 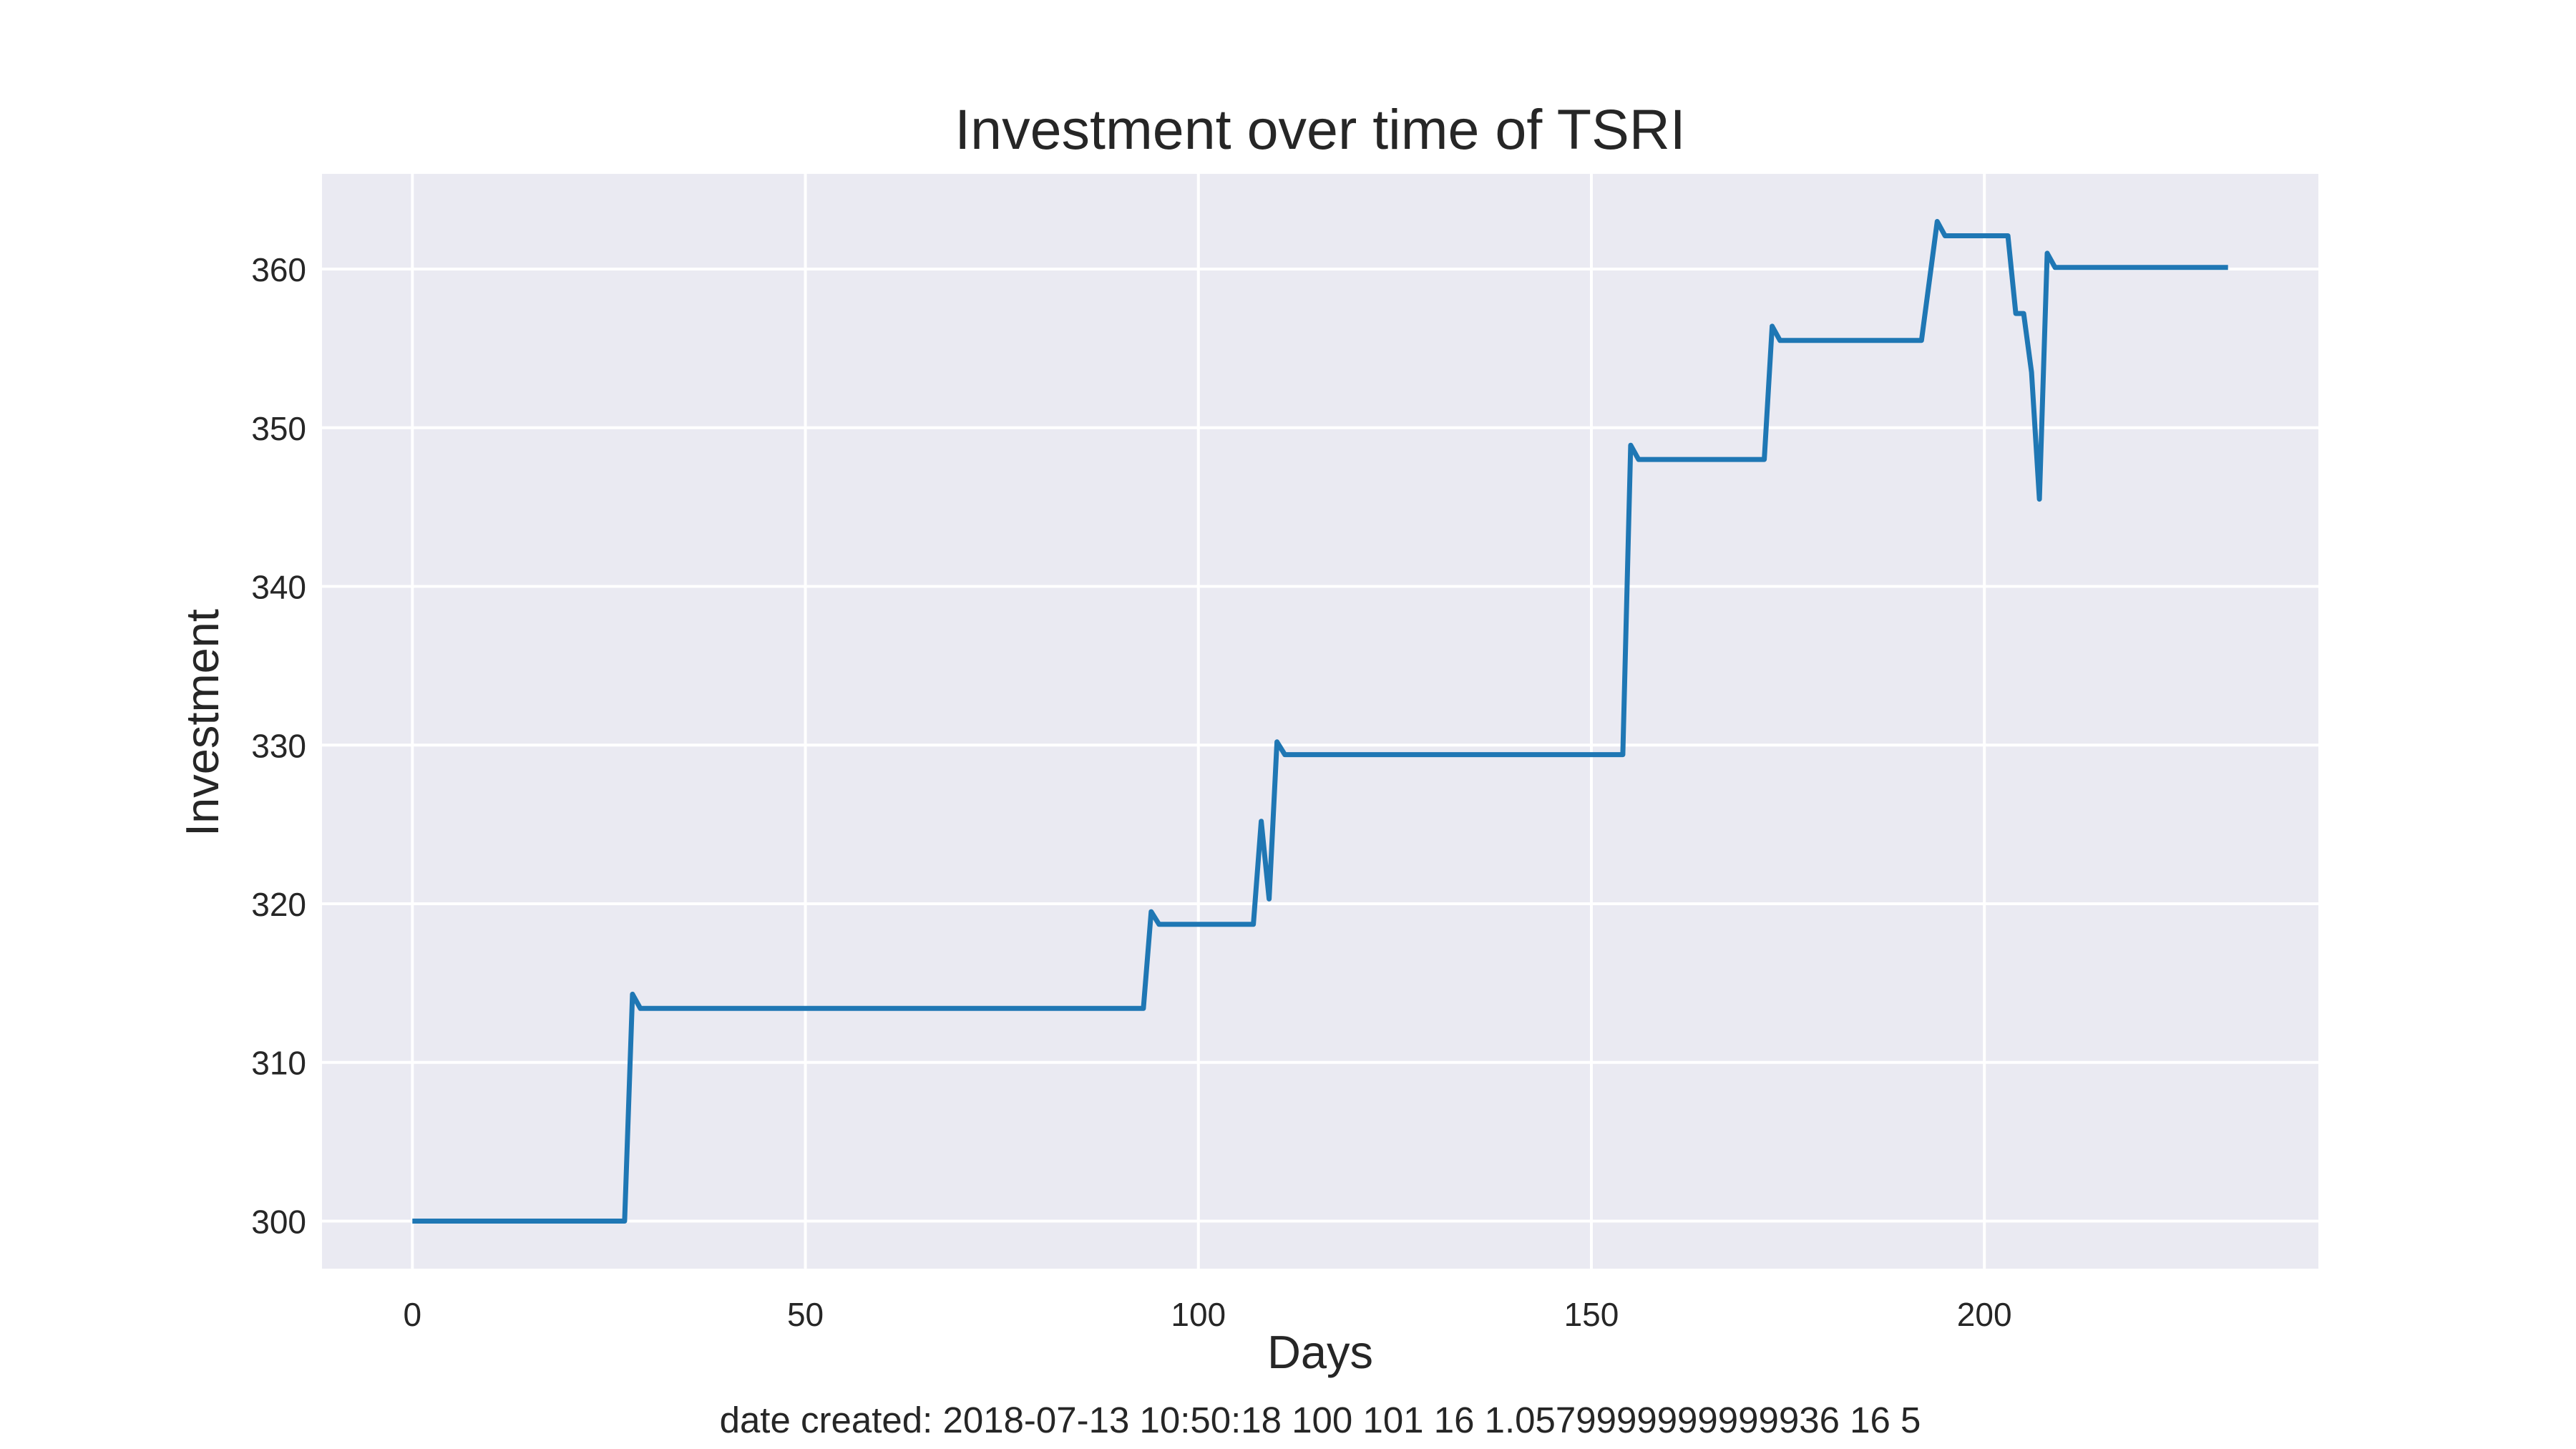 I want to click on y-tick-label: 320, so click(x=278, y=904).